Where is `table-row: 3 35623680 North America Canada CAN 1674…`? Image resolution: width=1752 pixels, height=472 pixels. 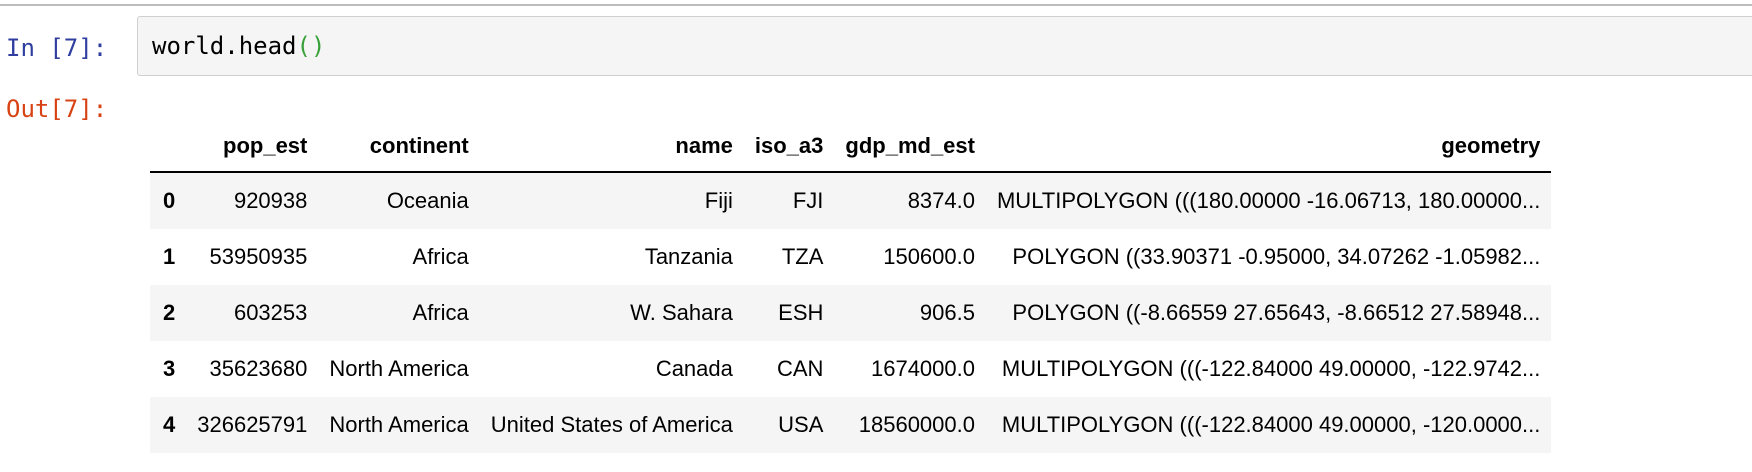 table-row: 3 35623680 North America Canada CAN 1674… is located at coordinates (850, 369).